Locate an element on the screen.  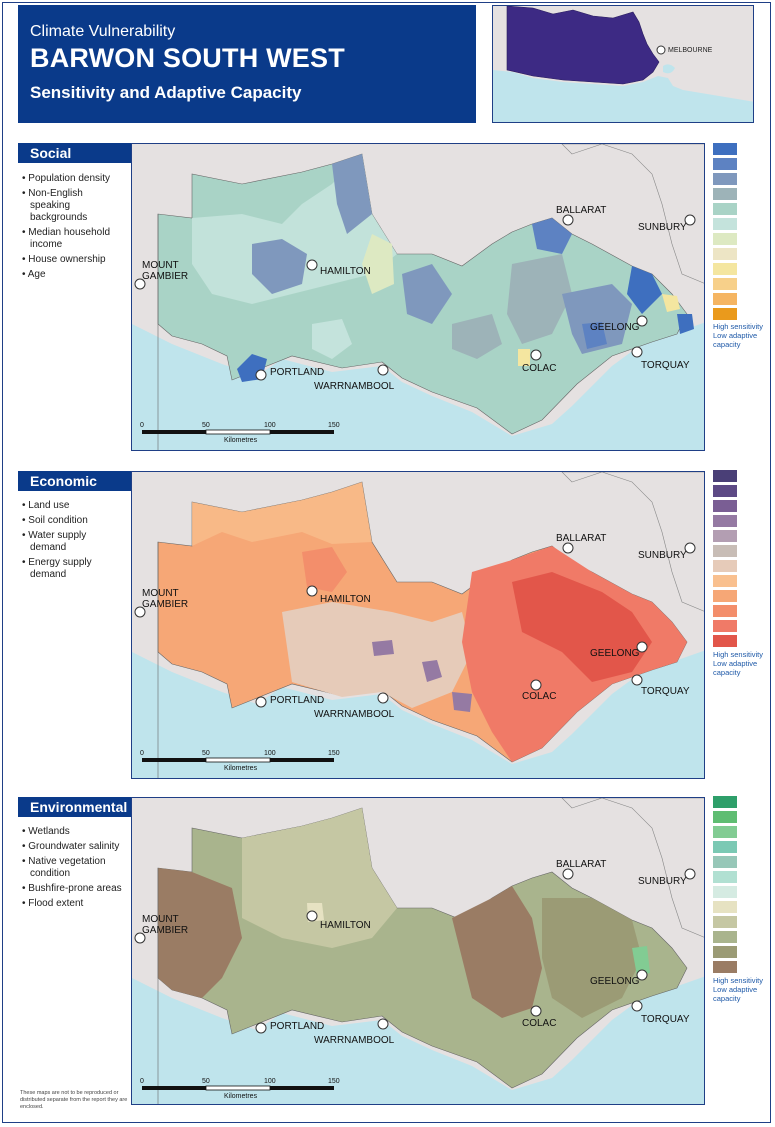
section-tab-social: Social is located at coordinates (74, 153).